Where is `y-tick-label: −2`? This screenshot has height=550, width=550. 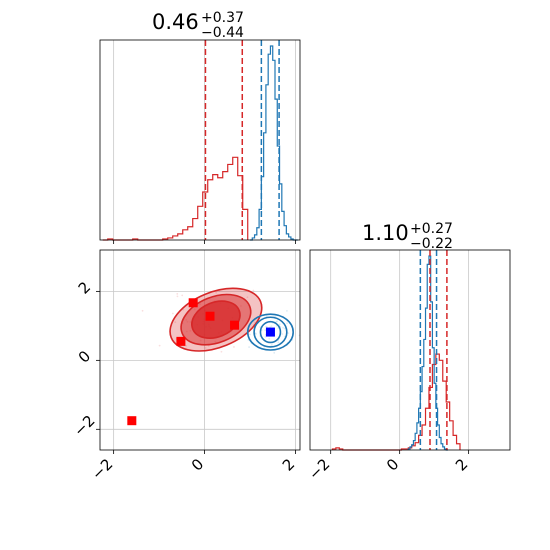 y-tick-label: −2 is located at coordinates (84, 426).